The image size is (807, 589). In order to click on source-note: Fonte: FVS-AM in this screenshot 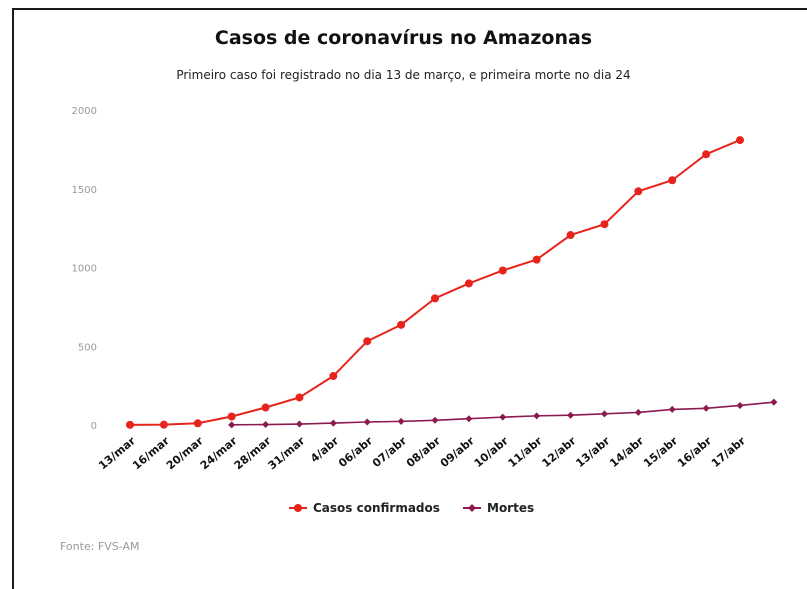, I will do `click(100, 546)`.